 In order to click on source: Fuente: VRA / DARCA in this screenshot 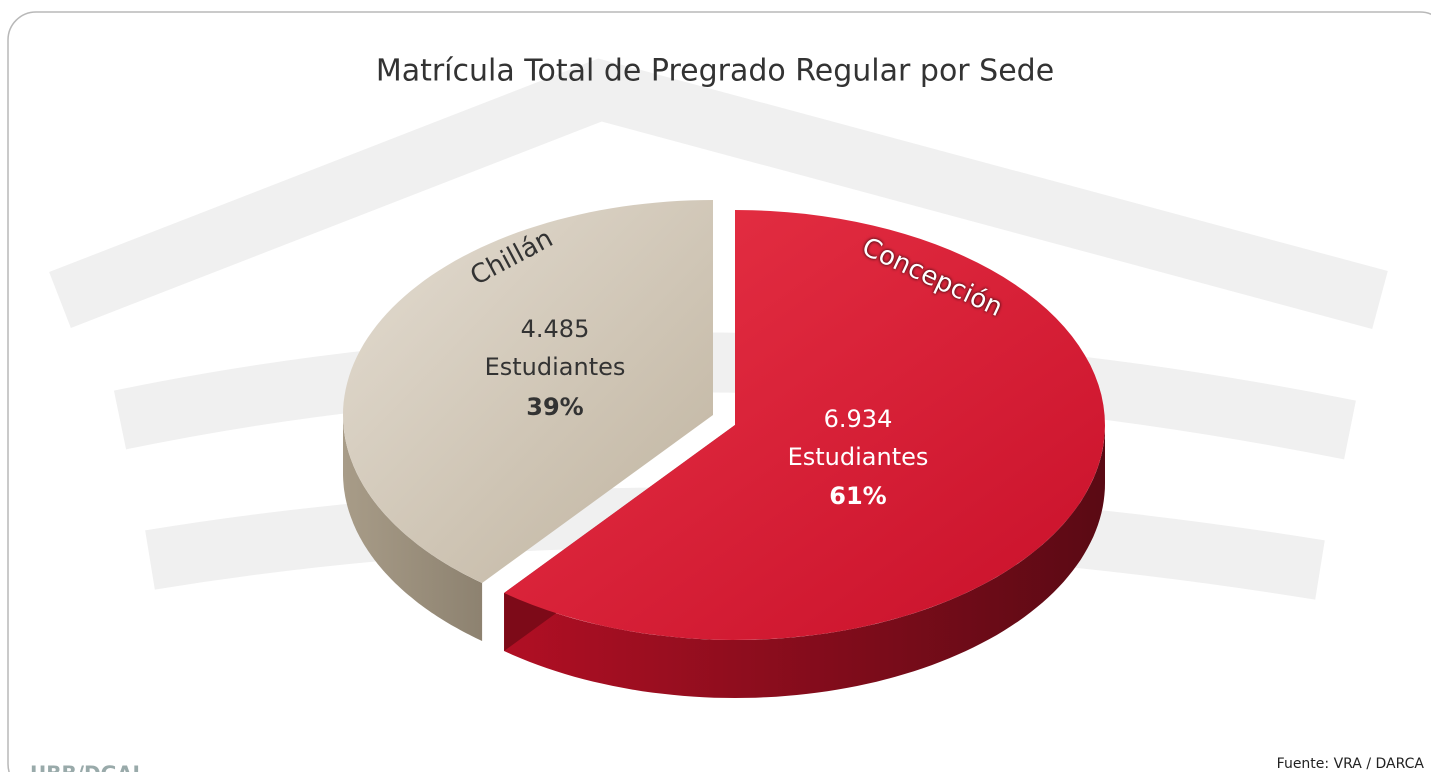, I will do `click(1351, 764)`.